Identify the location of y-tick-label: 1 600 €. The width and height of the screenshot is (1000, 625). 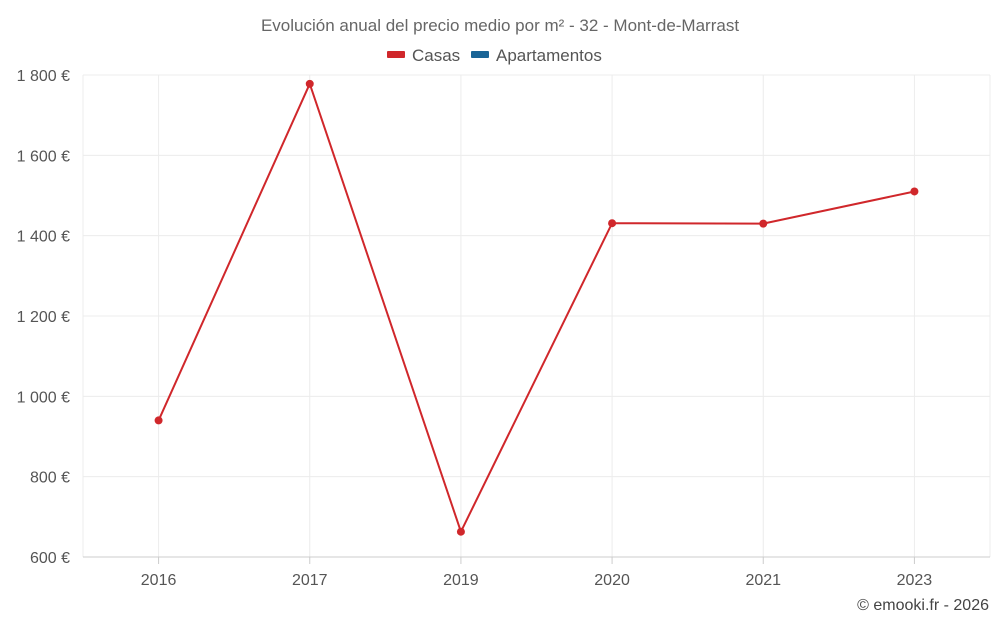
(43, 156).